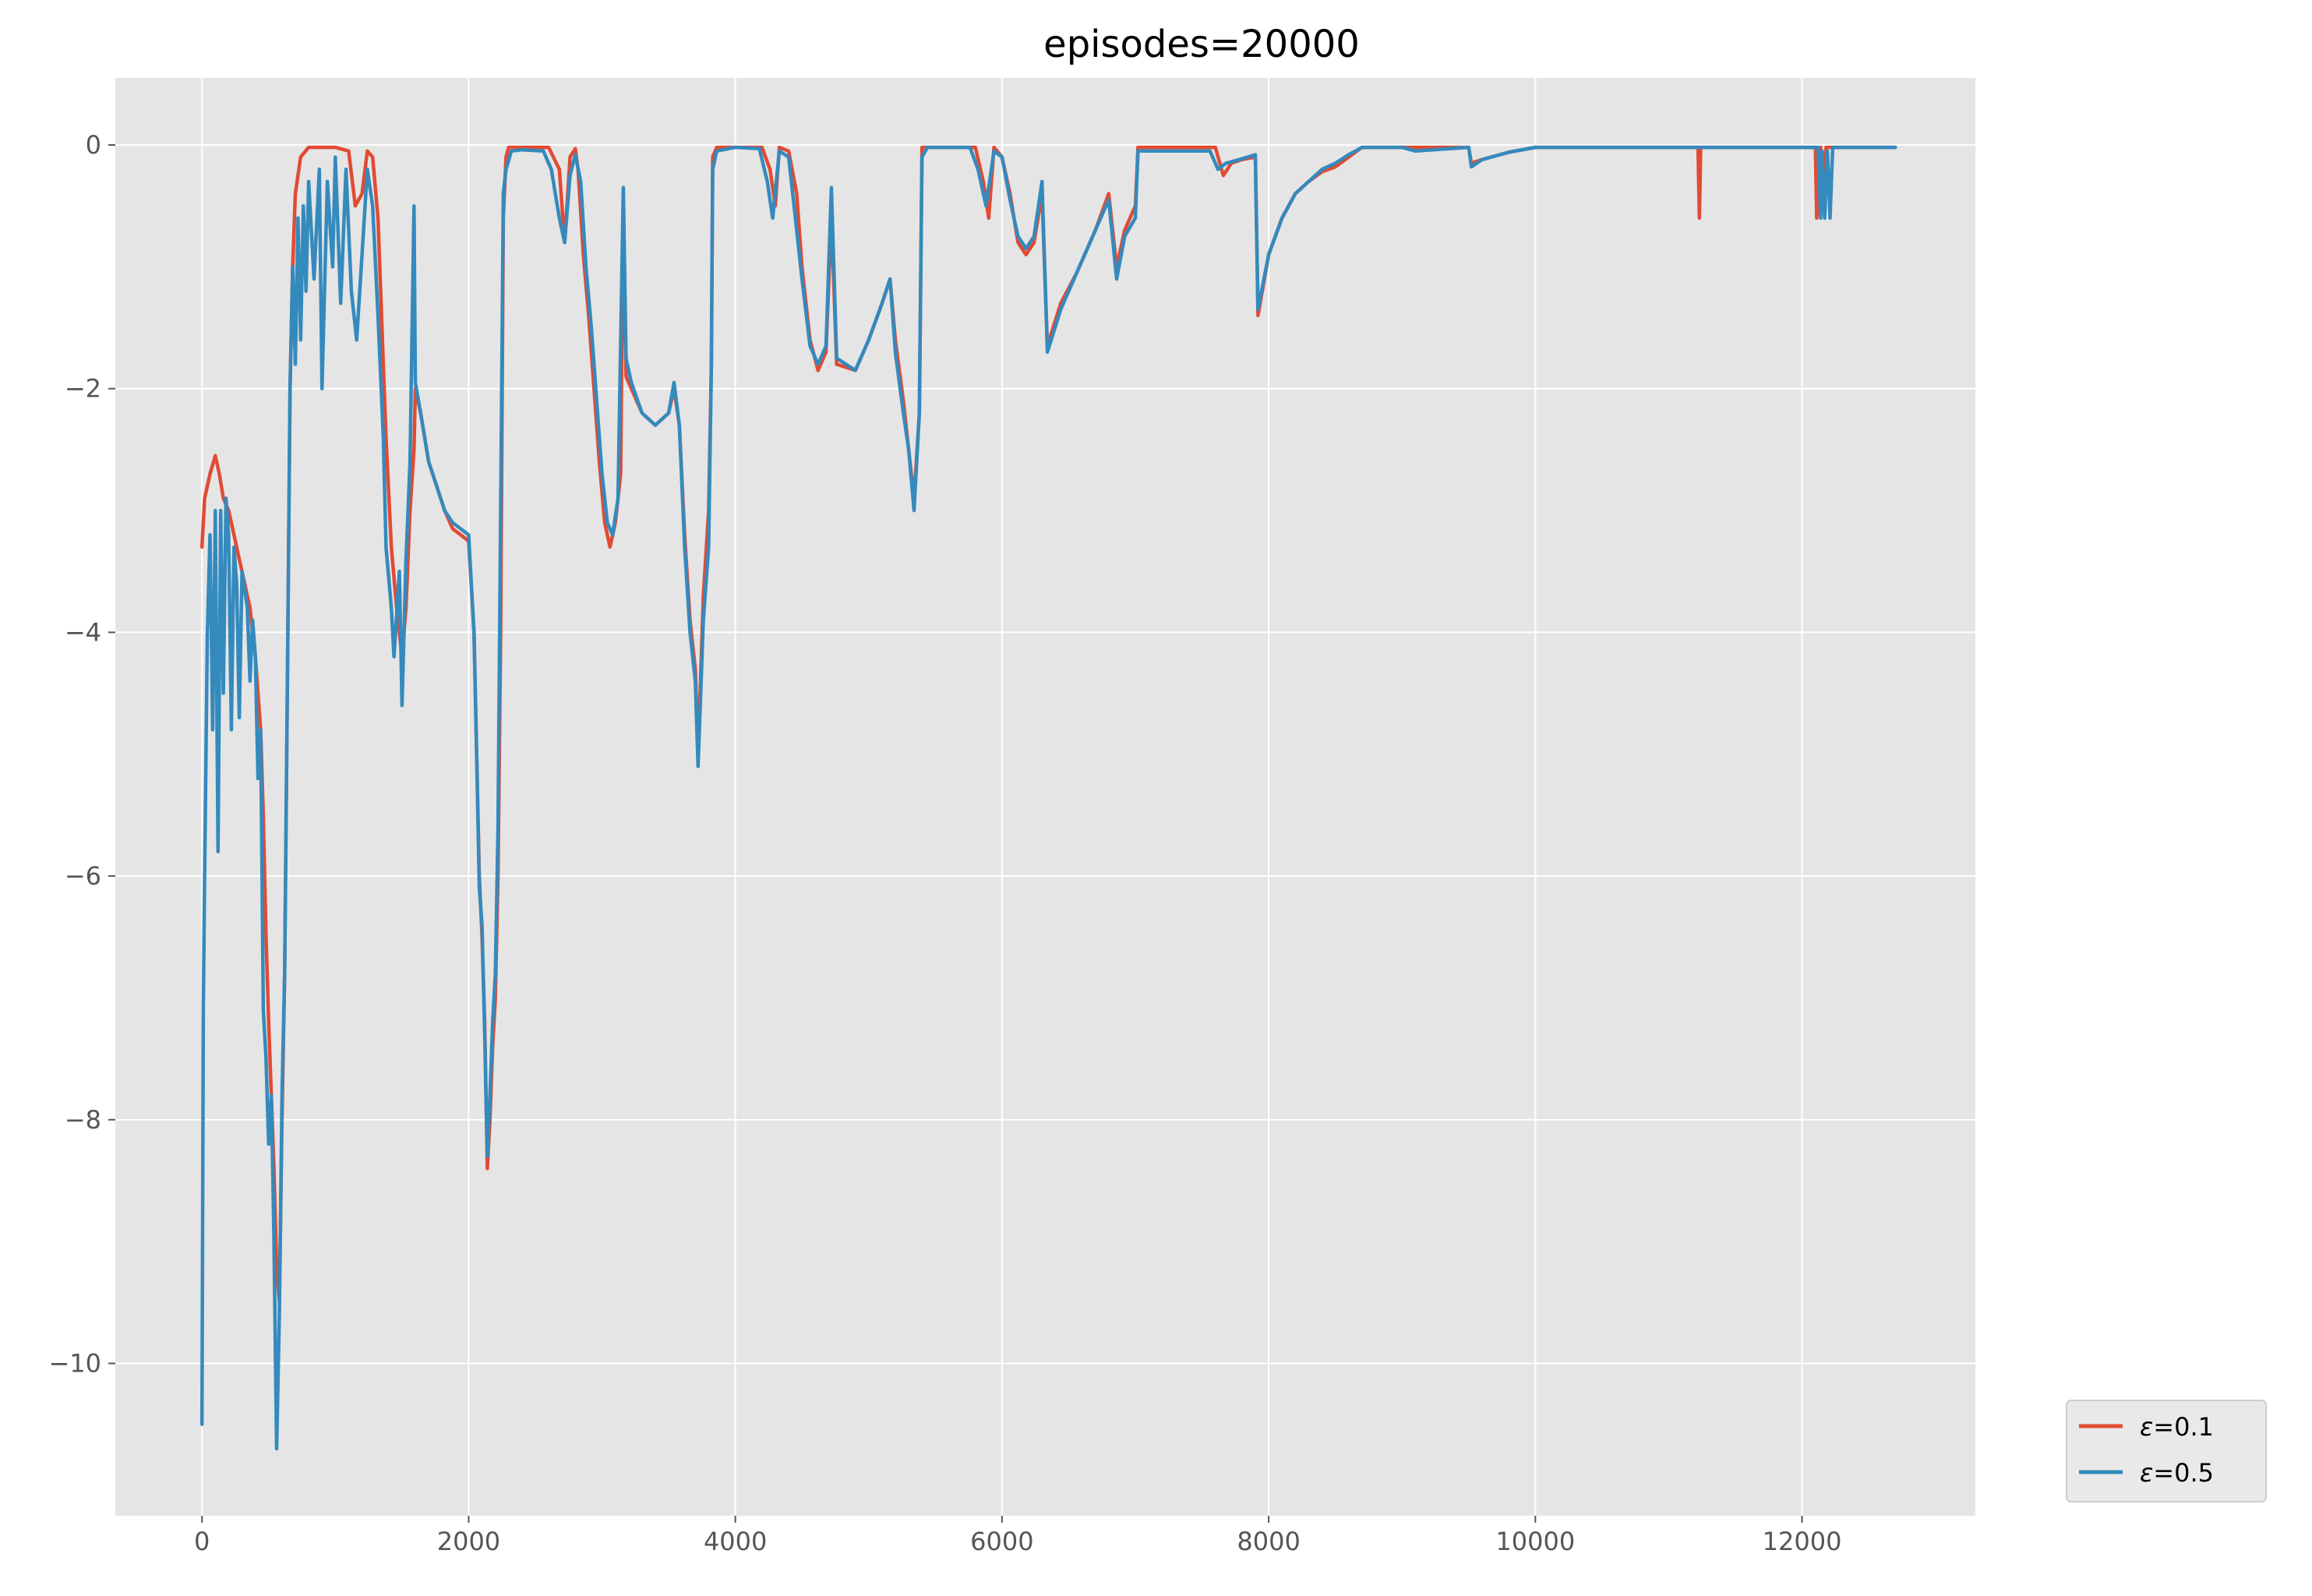  Describe the element at coordinates (1268, 1541) in the screenshot. I see `x-tick-label: 8000` at that location.